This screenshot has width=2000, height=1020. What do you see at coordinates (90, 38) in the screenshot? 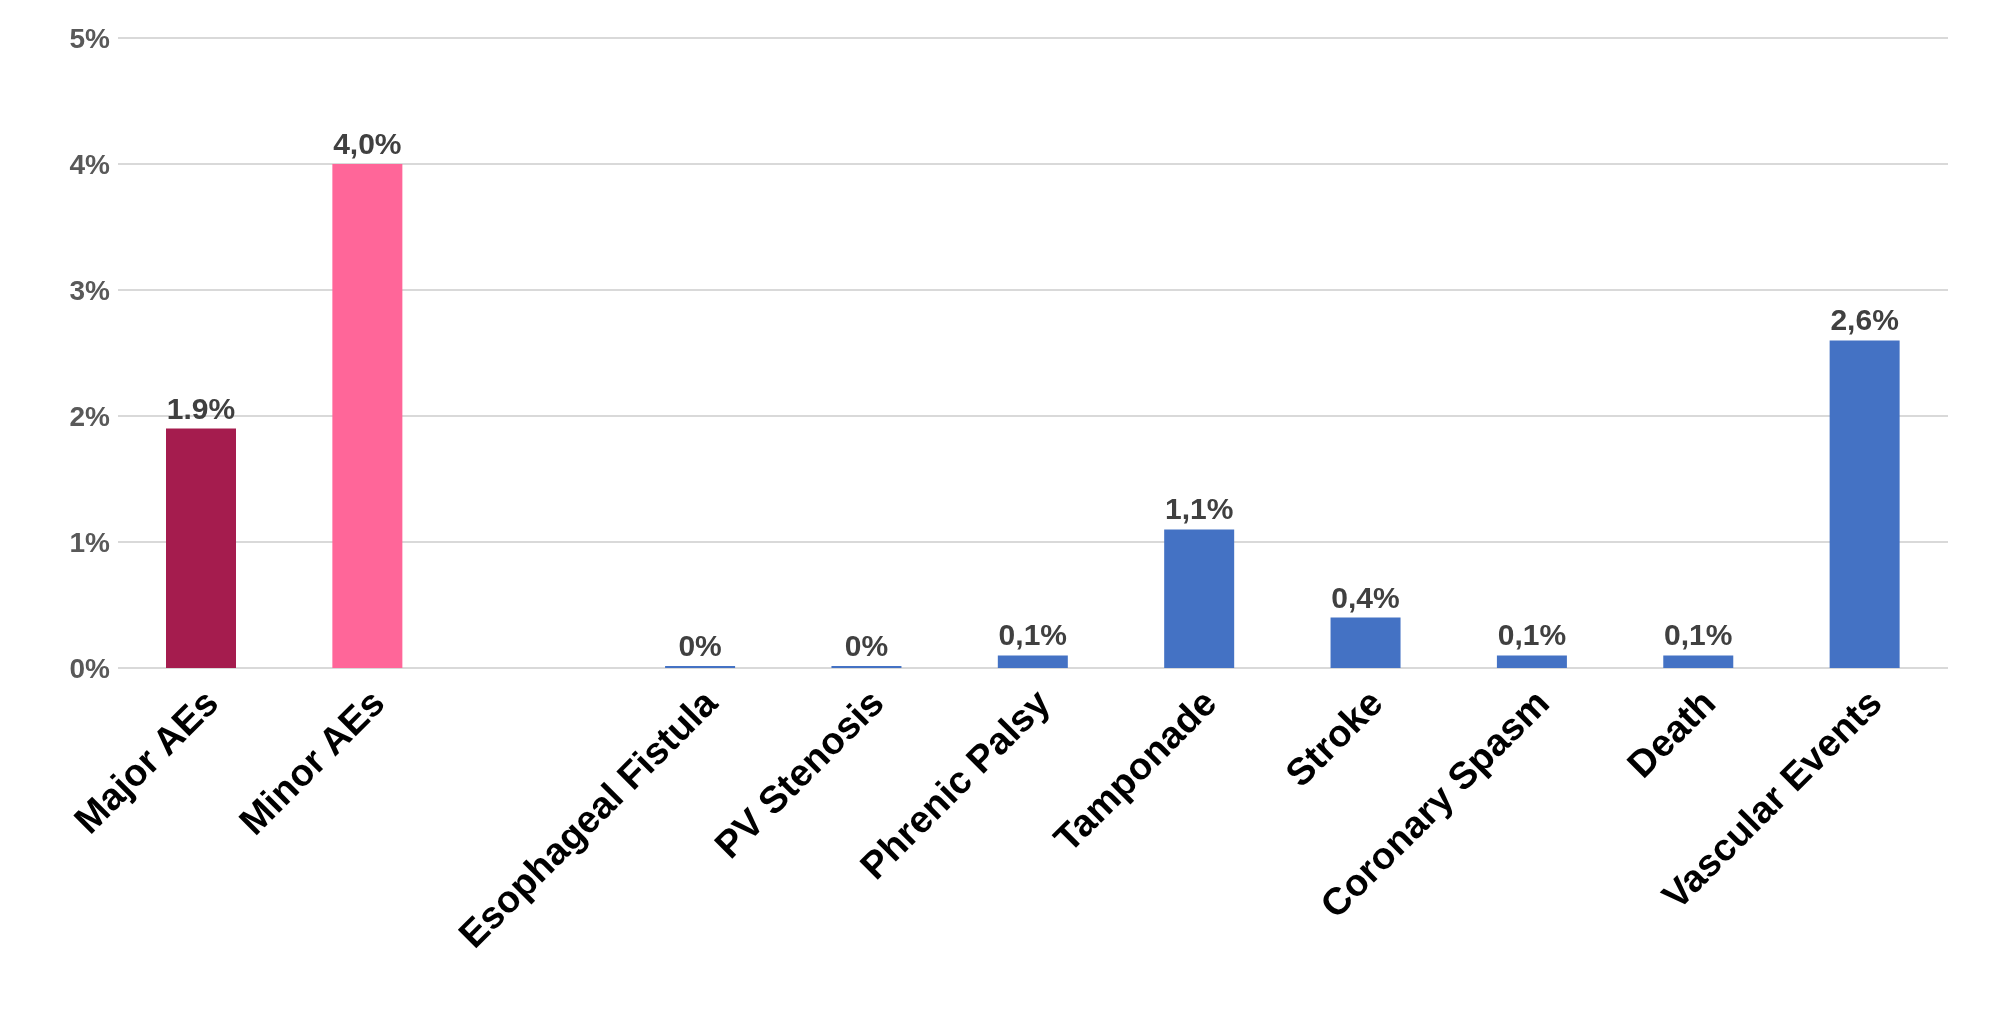
I see `y-tick-label: 5%` at bounding box center [90, 38].